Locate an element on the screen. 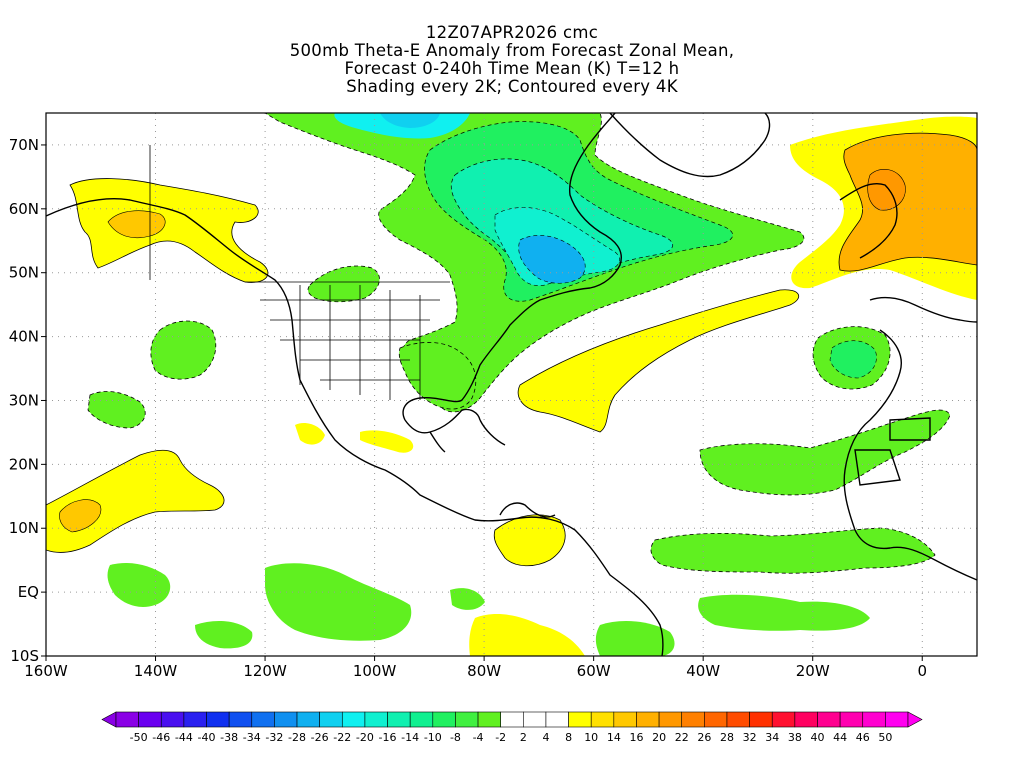 The height and width of the screenshot is (768, 1024). anomaly-area-green-southern-atlantic is located at coordinates (784, 612).